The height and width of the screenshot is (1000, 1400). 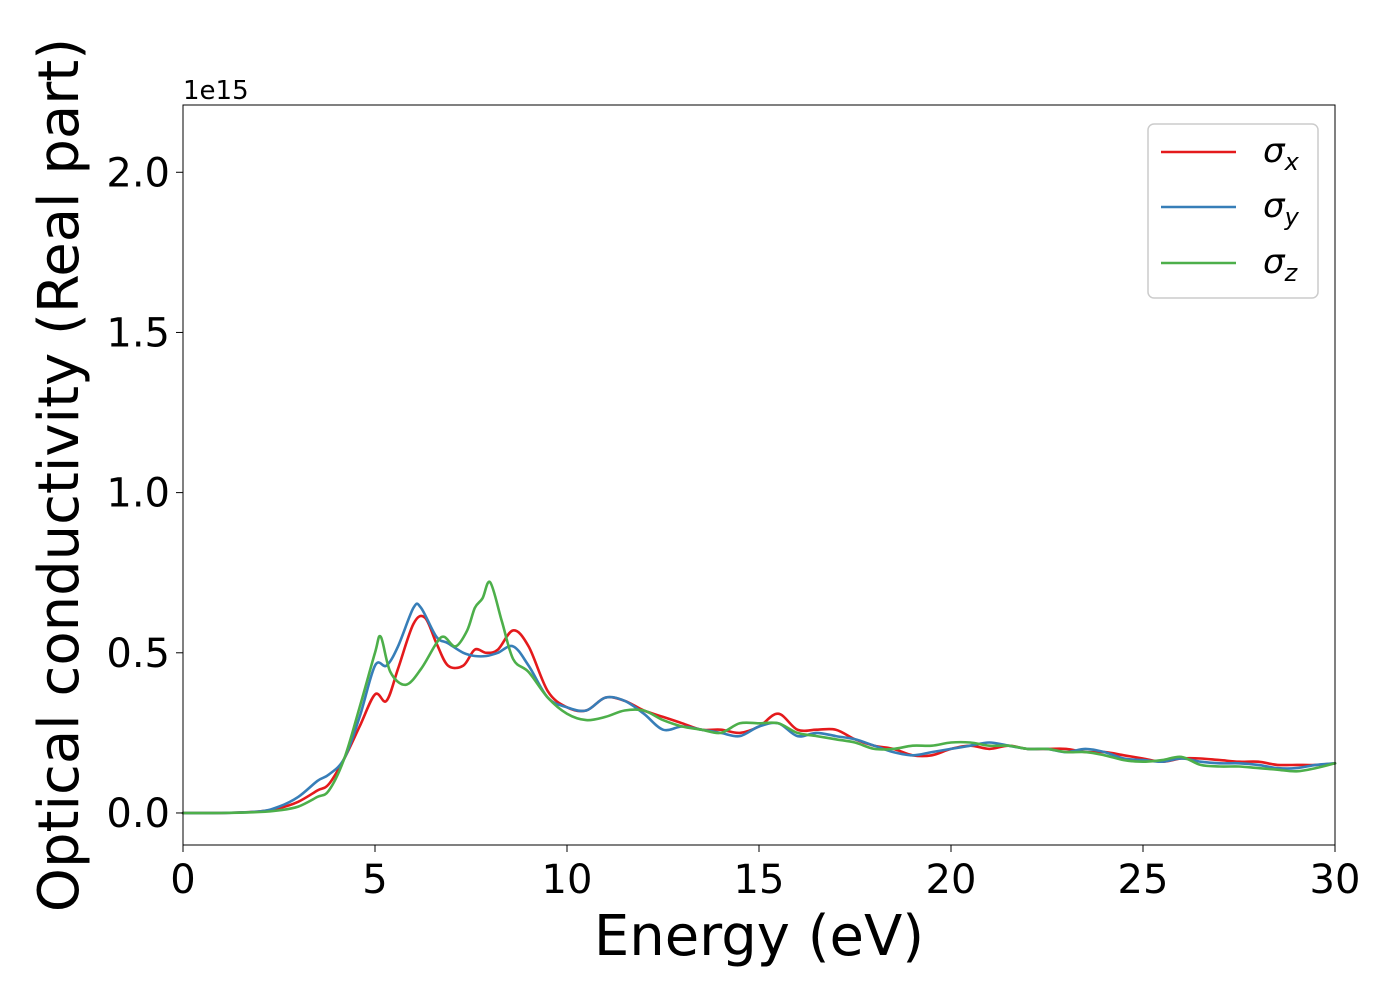 I want to click on y-tick-label: 2.0, so click(x=138, y=173).